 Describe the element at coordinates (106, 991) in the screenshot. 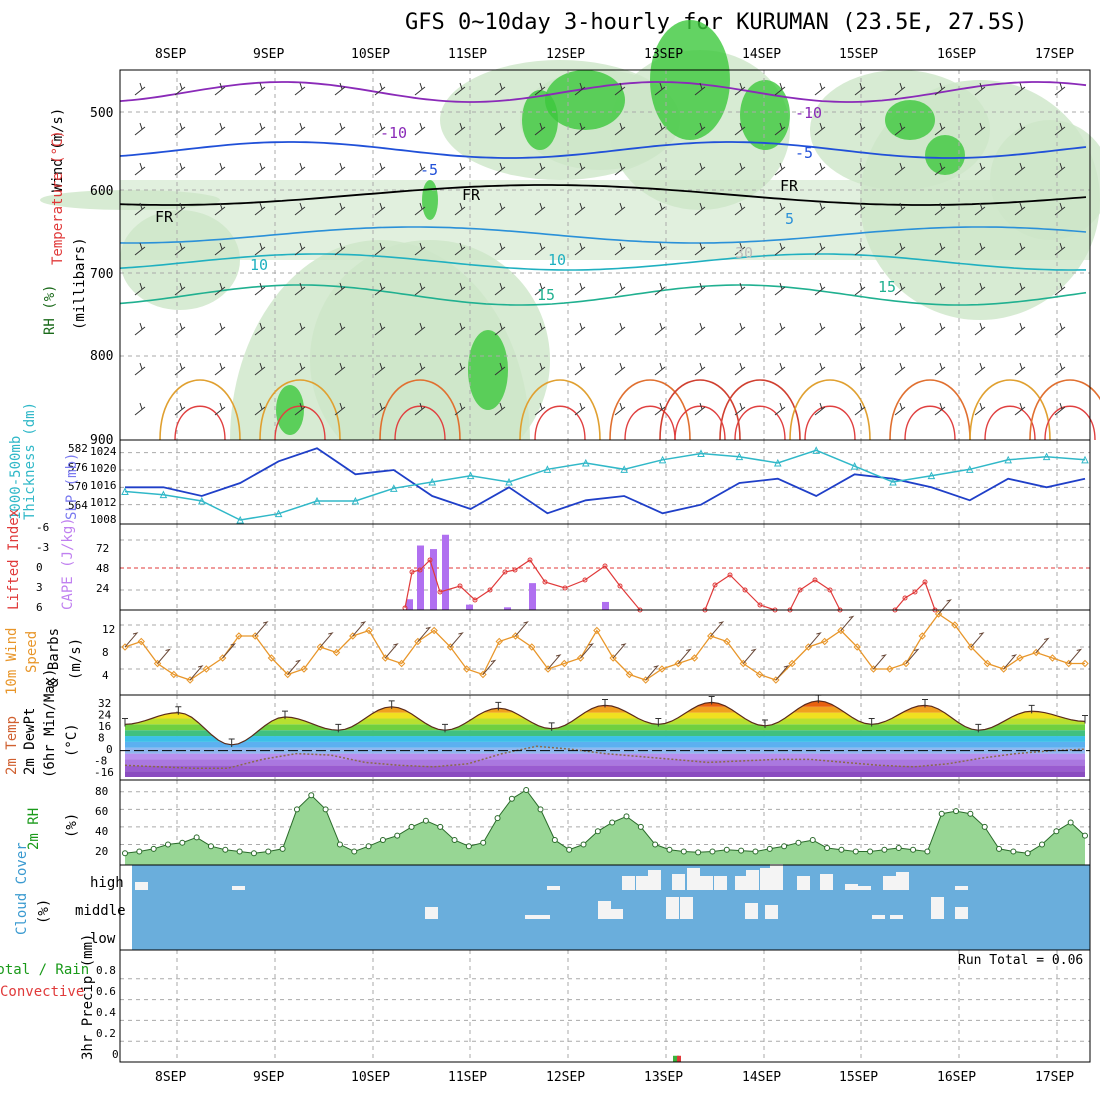

I see `precip-tick: 0.6` at that location.